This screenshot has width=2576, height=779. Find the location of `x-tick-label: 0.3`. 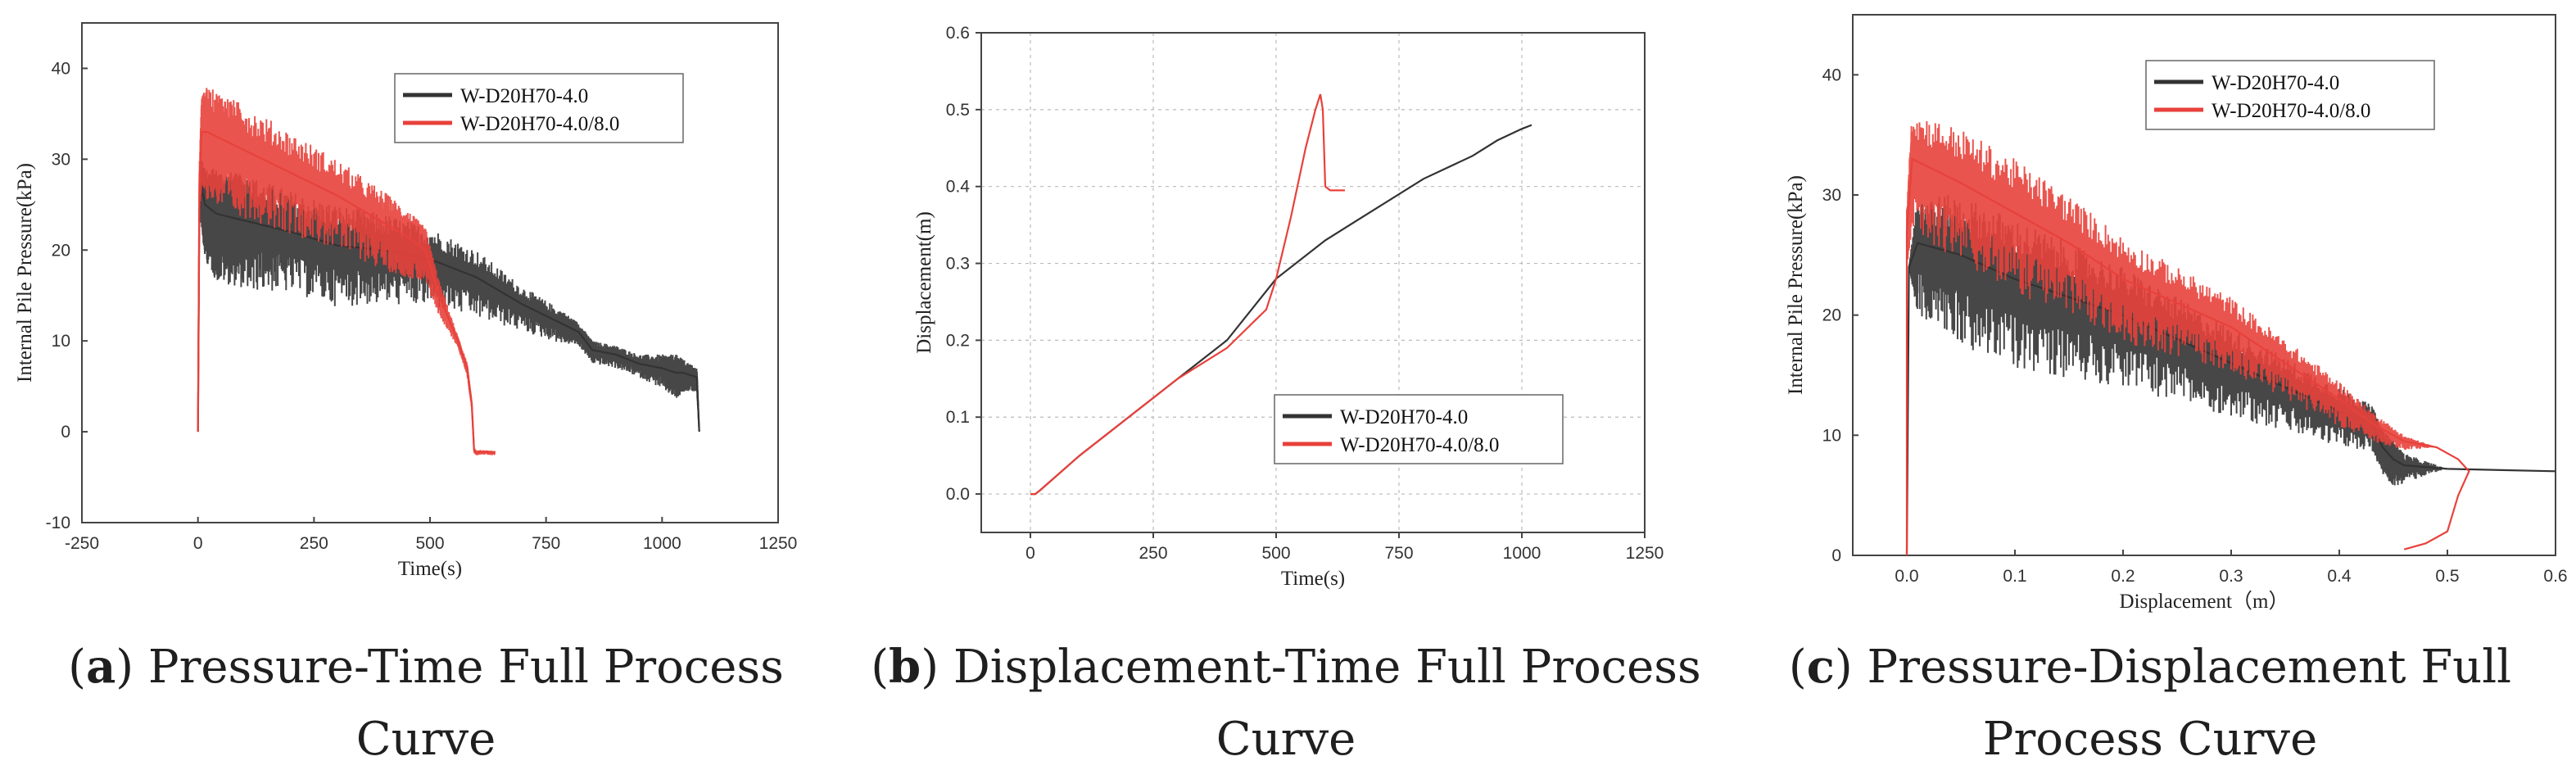

x-tick-label: 0.3 is located at coordinates (2231, 576).